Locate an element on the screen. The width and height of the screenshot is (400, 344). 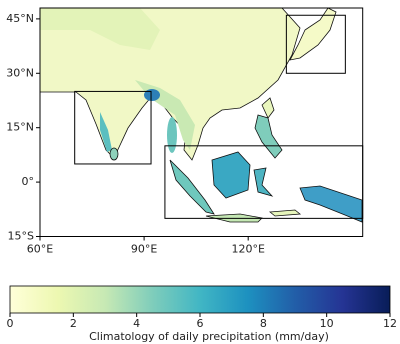
x-tick-label: 60°E is located at coordinates (40, 249).